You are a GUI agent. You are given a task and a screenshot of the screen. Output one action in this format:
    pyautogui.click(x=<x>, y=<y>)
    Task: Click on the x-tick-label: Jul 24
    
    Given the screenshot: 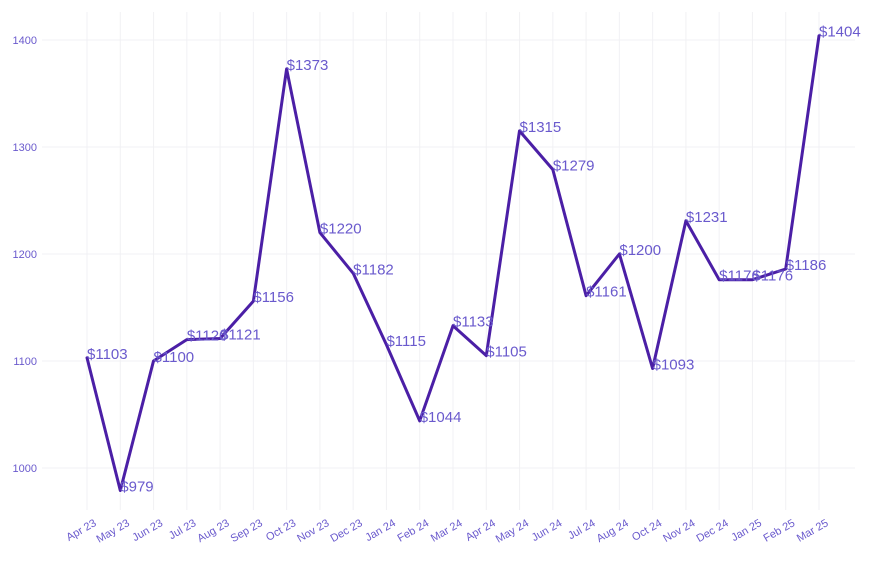 What is the action you would take?
    pyautogui.click(x=581, y=529)
    